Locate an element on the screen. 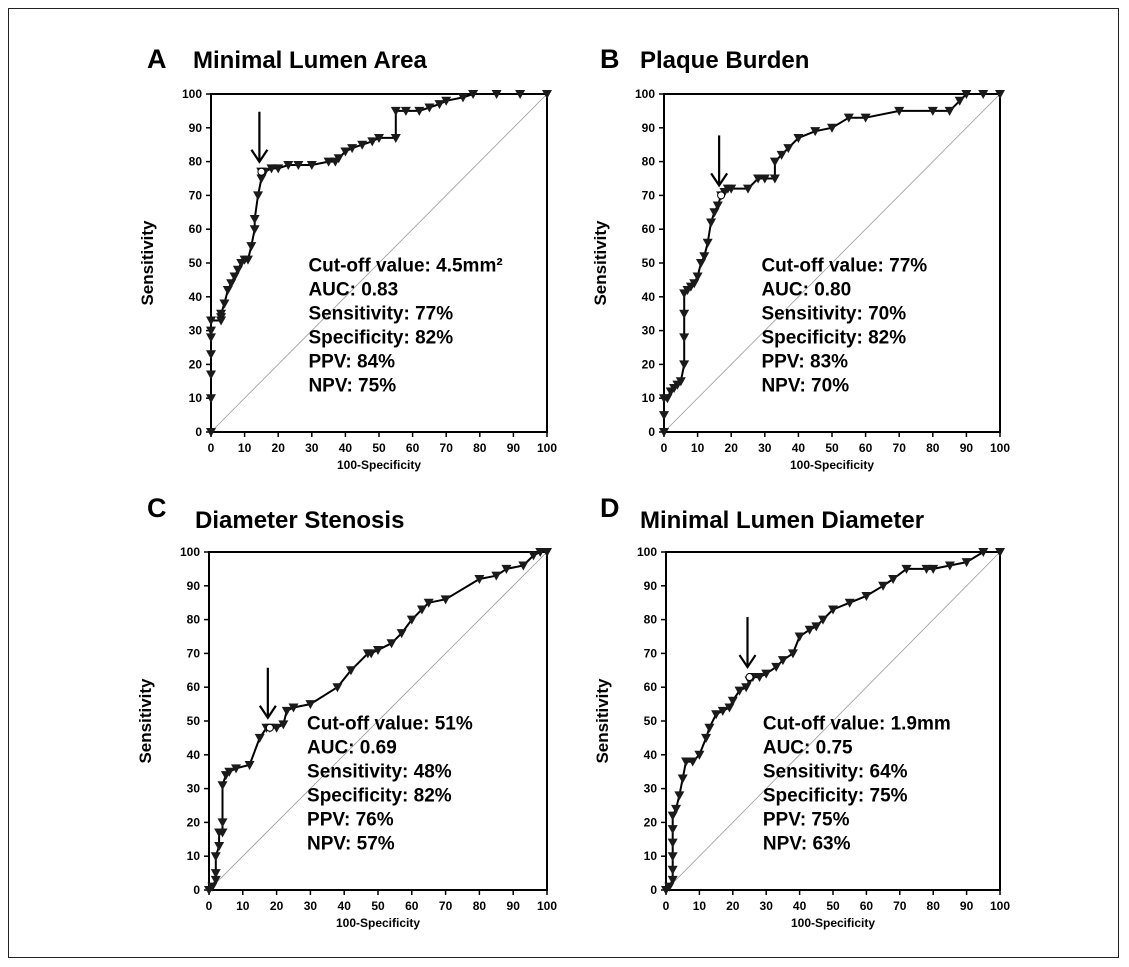 The width and height of the screenshot is (1129, 967). panel-letter: B is located at coordinates (610, 59).